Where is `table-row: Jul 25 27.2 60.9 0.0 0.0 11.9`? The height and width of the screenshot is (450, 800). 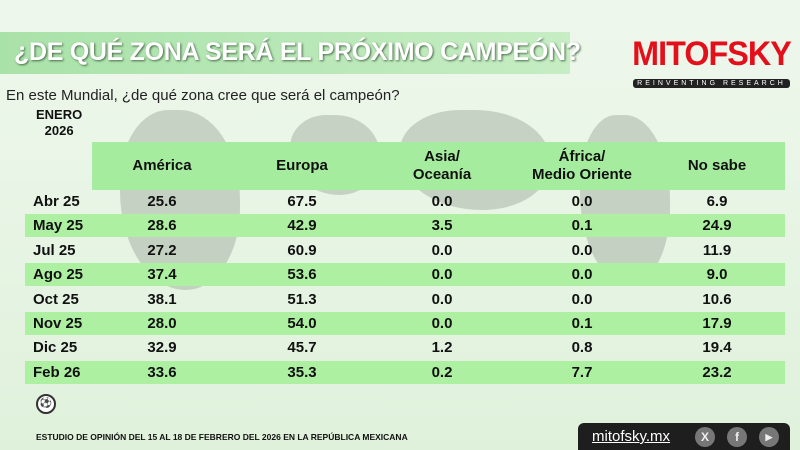
table-row: Jul 25 27.2 60.9 0.0 0.0 11.9 is located at coordinates (405, 250).